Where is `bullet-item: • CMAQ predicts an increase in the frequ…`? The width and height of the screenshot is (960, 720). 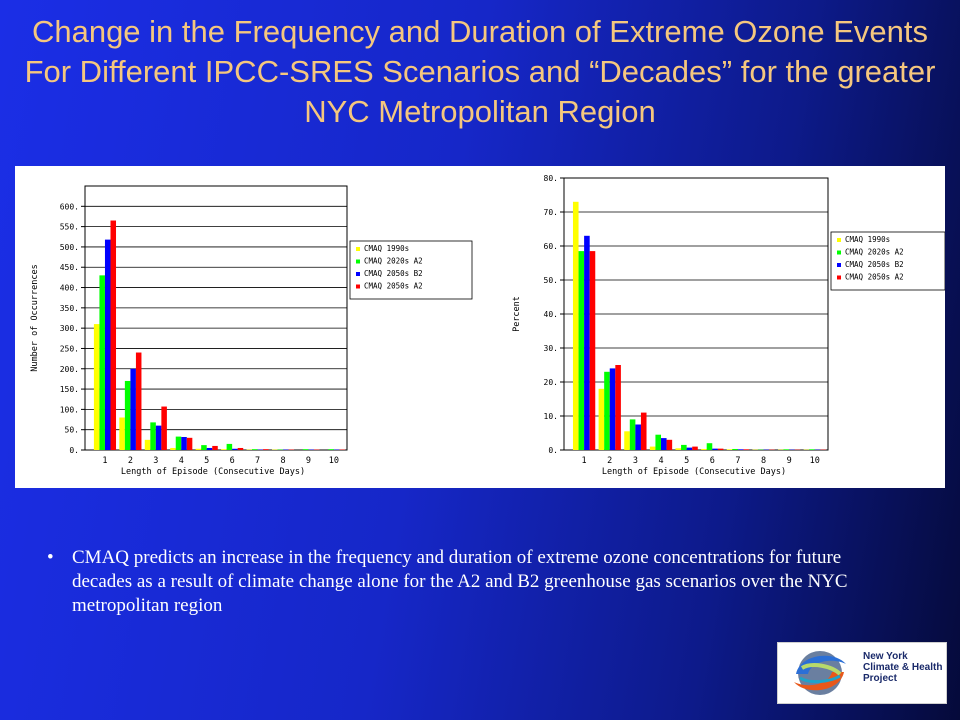
bullet-item: • CMAQ predicts an increase in the frequ… is located at coordinates (467, 582).